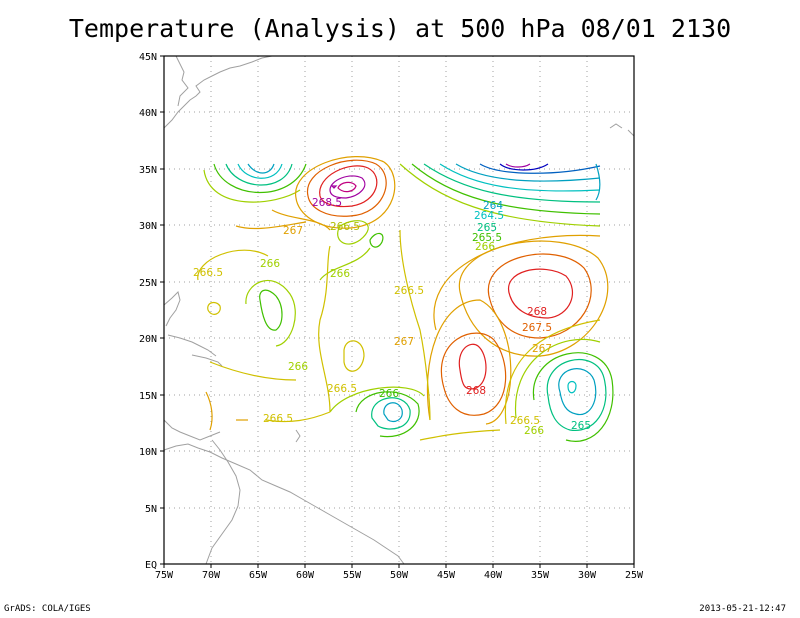 This screenshot has height=618, width=800. I want to click on lat-tick-label: 45N, so click(148, 57).